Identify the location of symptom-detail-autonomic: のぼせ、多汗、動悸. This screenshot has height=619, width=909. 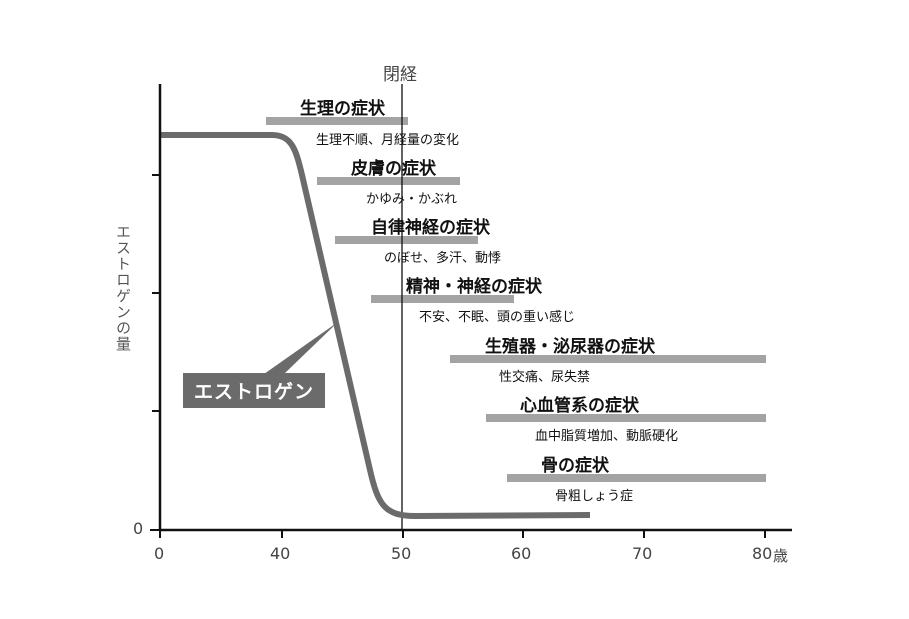
(443, 258).